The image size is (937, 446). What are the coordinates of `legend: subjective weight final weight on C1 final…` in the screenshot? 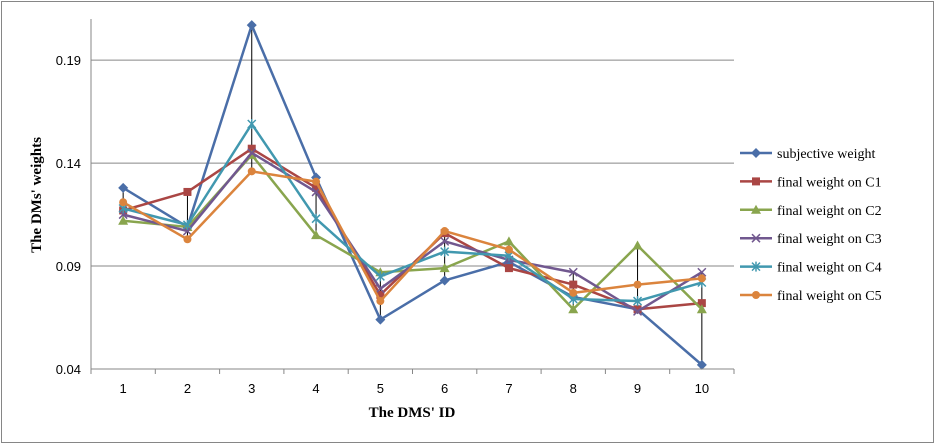 It's located at (811, 225).